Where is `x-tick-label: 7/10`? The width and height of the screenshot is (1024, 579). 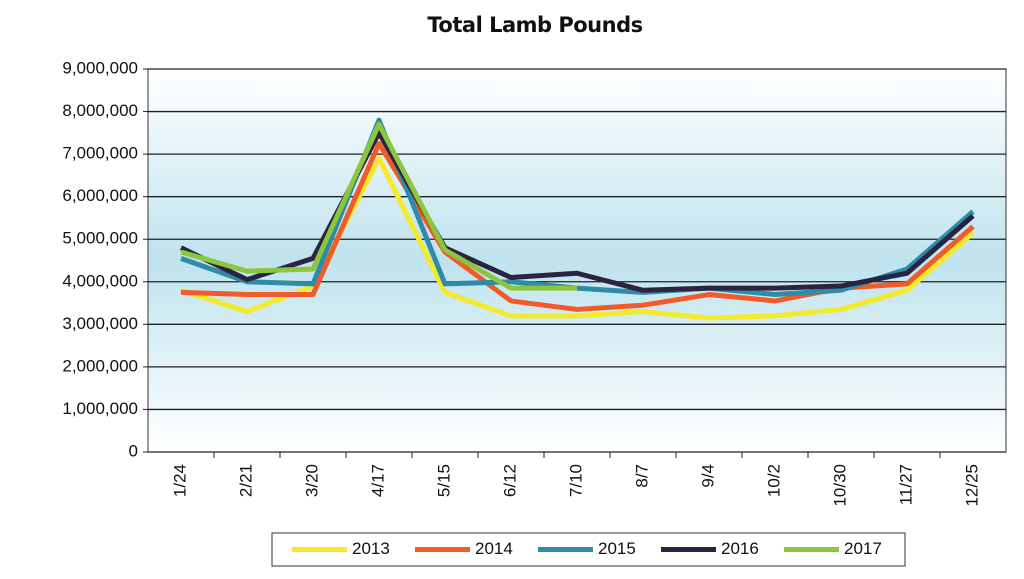
x-tick-label: 7/10 is located at coordinates (575, 480).